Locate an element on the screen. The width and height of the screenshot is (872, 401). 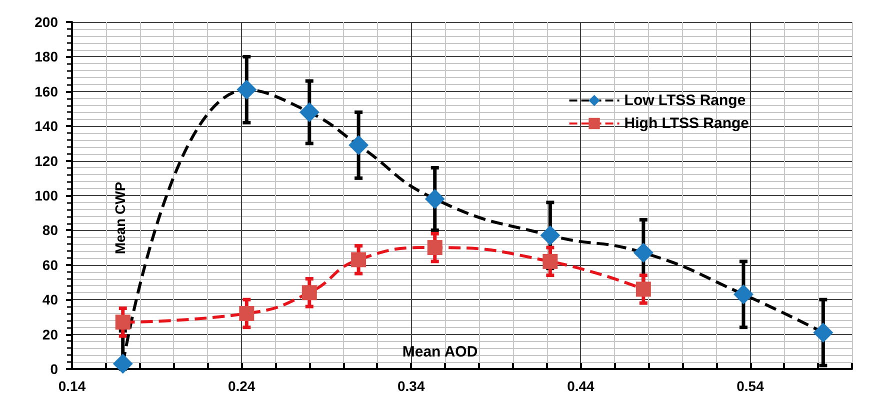
y-tick-label: 20 is located at coordinates (50, 334).